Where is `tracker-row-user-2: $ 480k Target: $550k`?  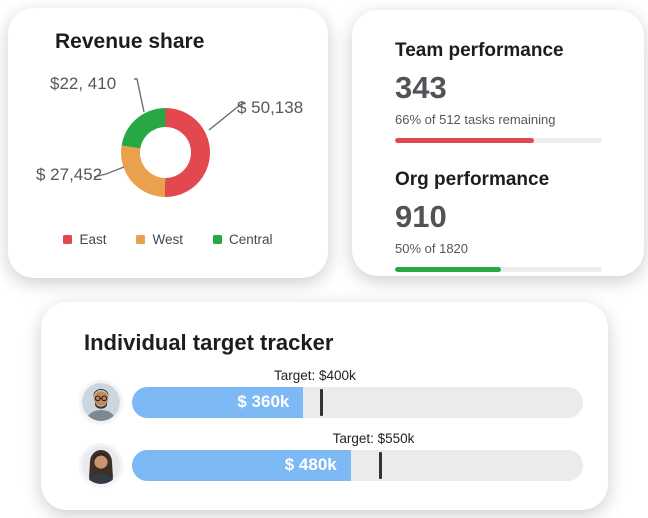
tracker-row-user-2: $ 480k Target: $550k is located at coordinates (332, 457).